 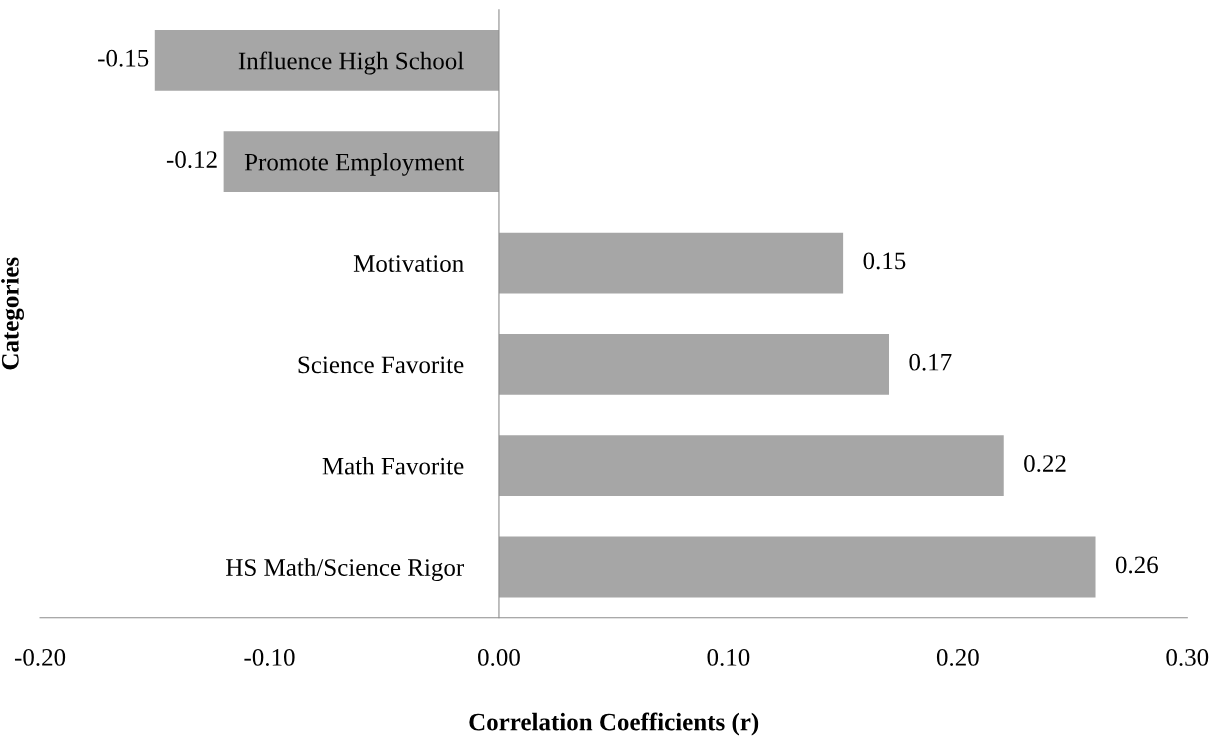 What do you see at coordinates (269, 657) in the screenshot?
I see `x-tick-label: -0.10` at bounding box center [269, 657].